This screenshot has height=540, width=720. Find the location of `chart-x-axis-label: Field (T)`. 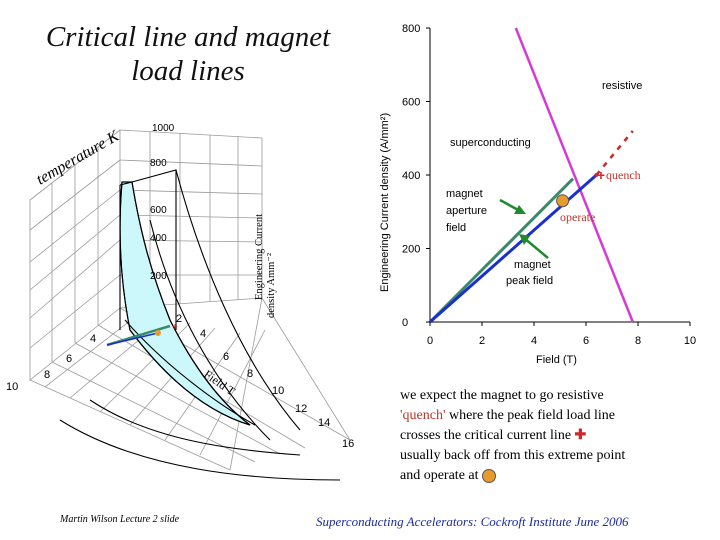

chart-x-axis-label: Field (T) is located at coordinates (556, 360).